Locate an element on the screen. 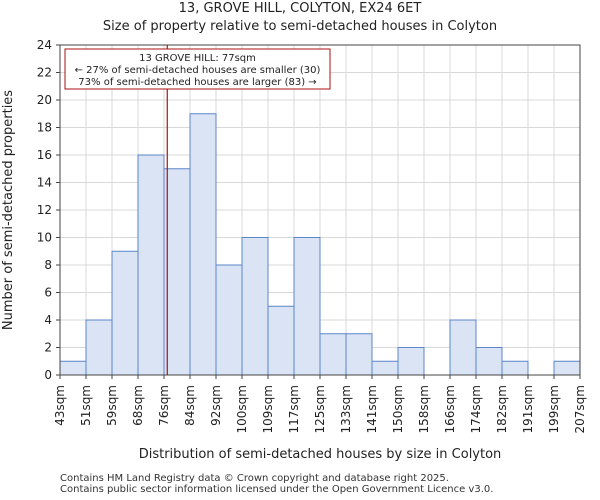  y-tick-label: 14 is located at coordinates (44, 183).